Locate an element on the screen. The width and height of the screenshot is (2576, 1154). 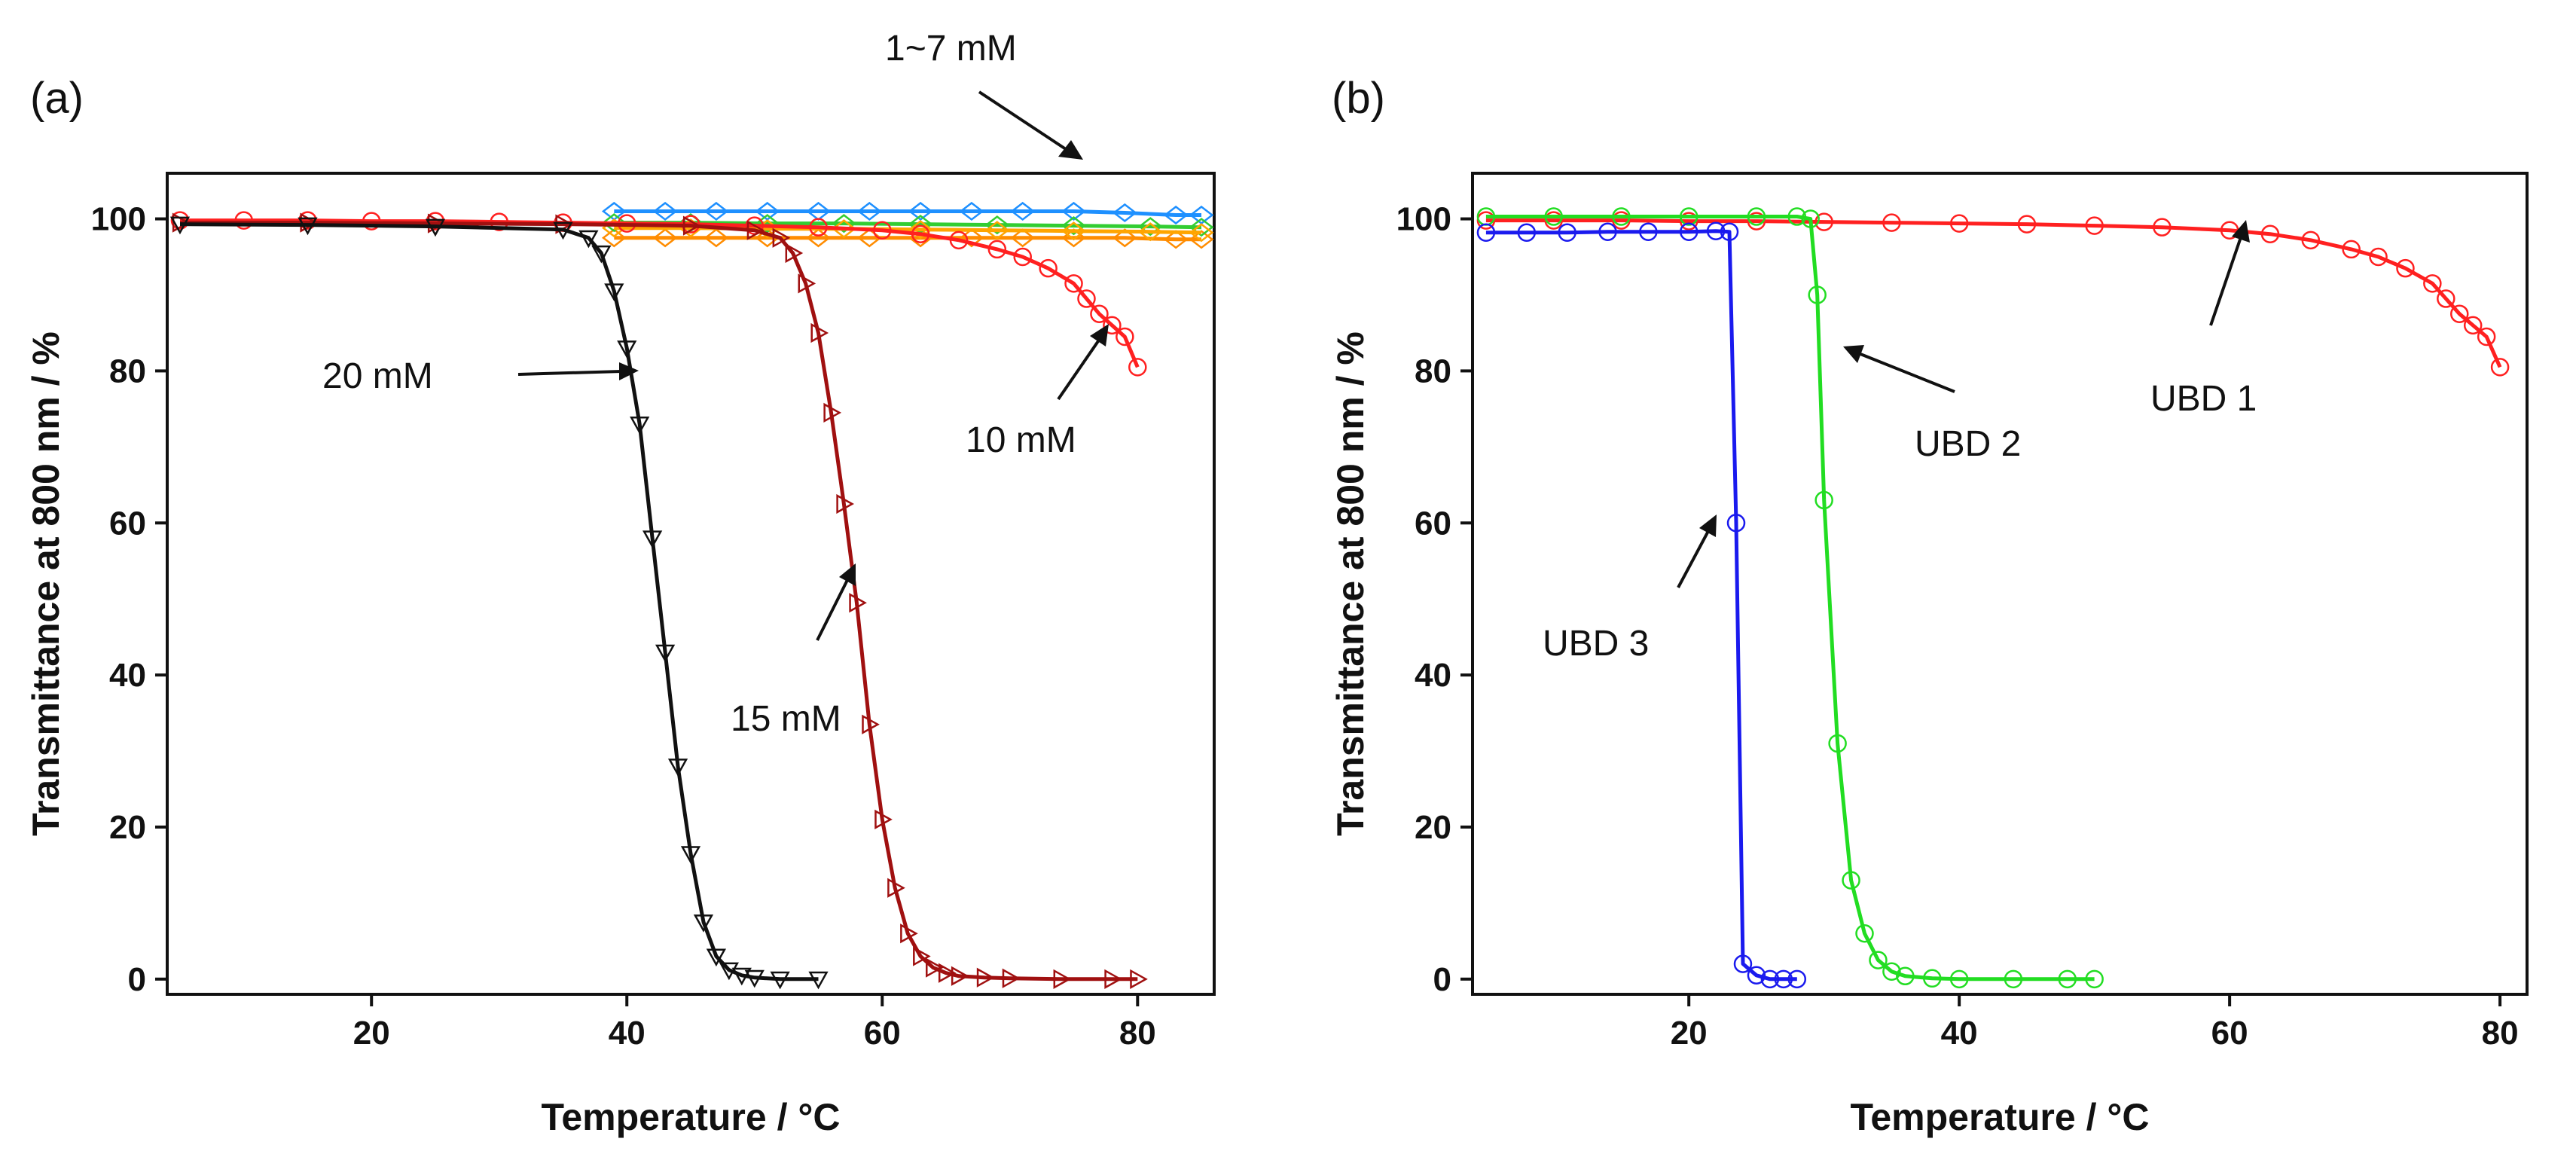
panel-b-y-tick-label: 60 is located at coordinates (1433, 523).